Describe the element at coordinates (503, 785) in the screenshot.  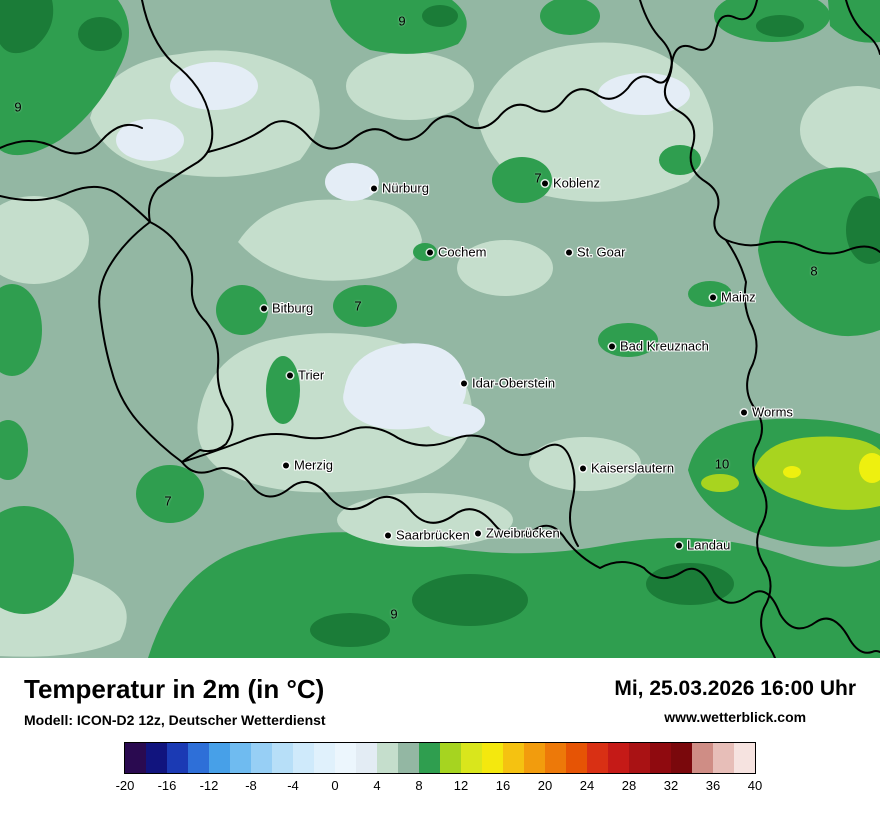
I see `legend-tick-label: 16` at that location.